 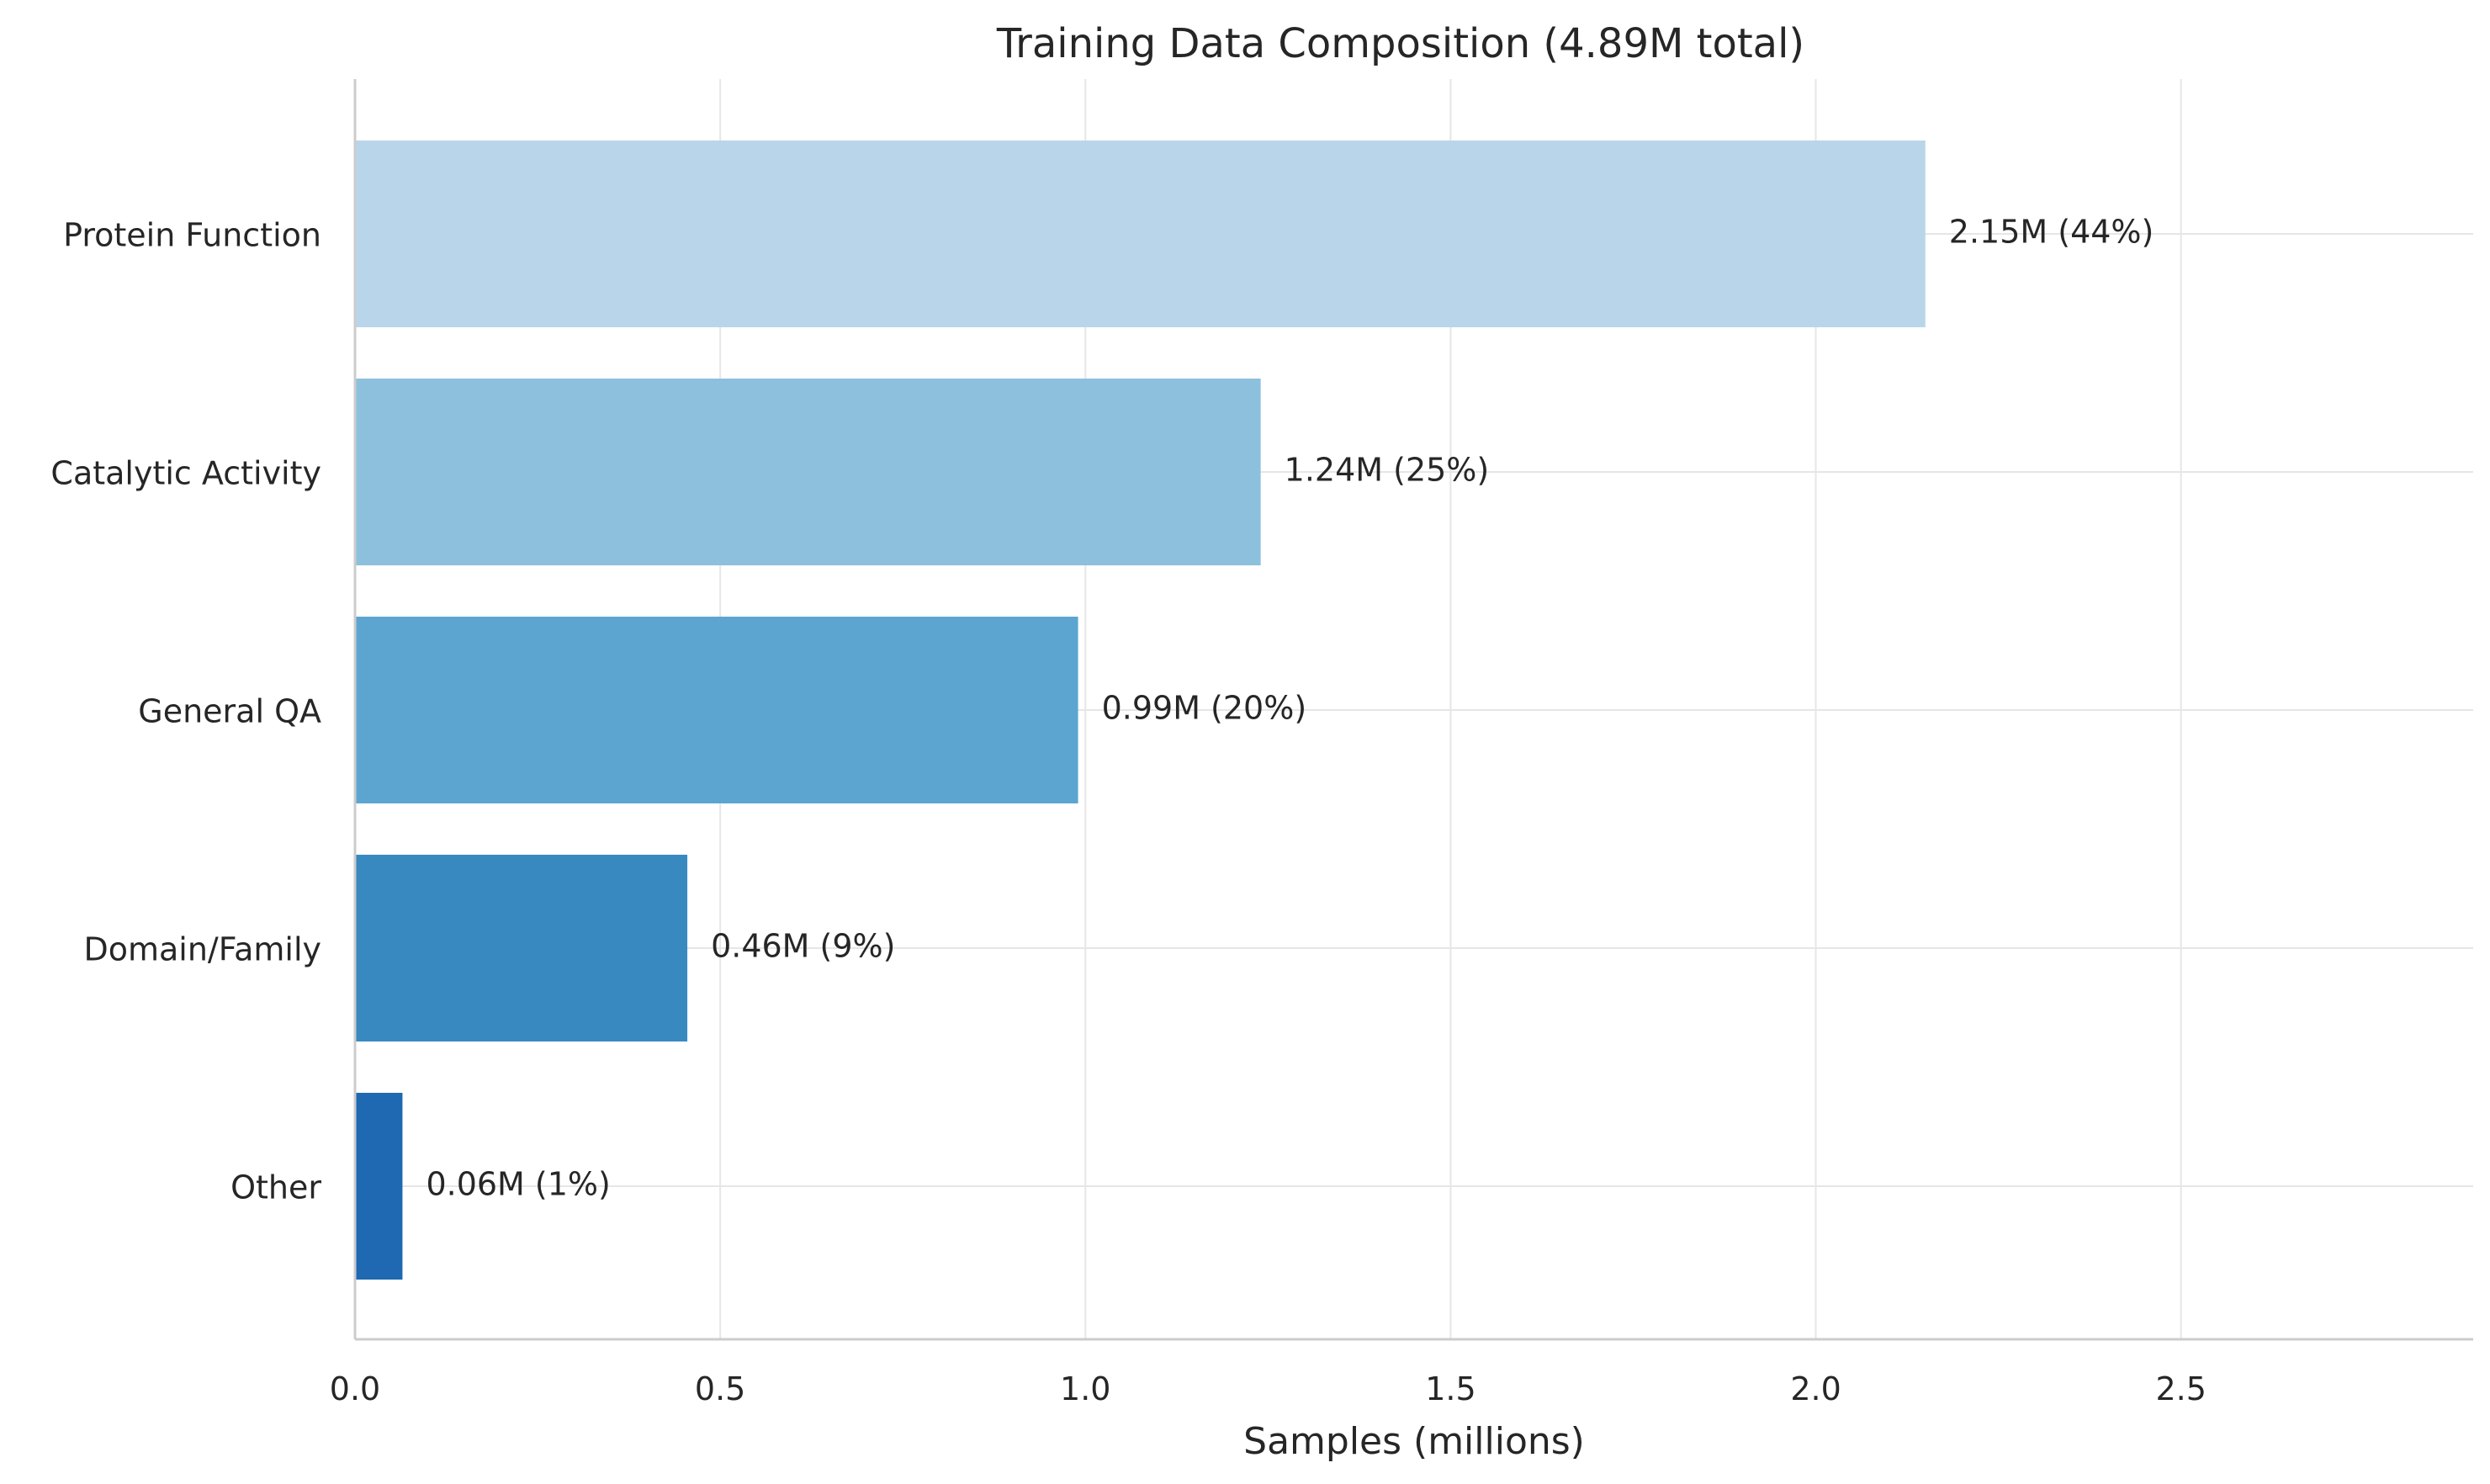 I want to click on bar-value-label: 0.46M (9%), so click(x=803, y=946).